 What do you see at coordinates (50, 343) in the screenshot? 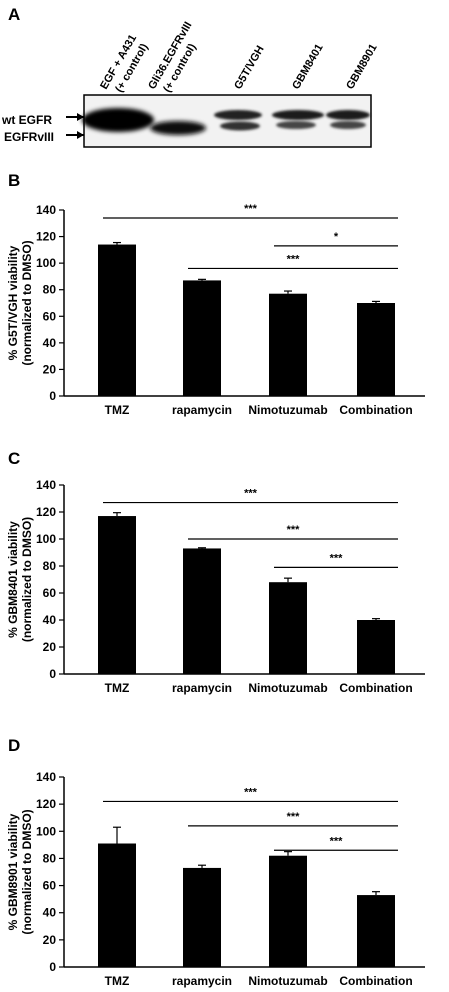
I see `chart-b-y-tick-label: 40` at bounding box center [50, 343].